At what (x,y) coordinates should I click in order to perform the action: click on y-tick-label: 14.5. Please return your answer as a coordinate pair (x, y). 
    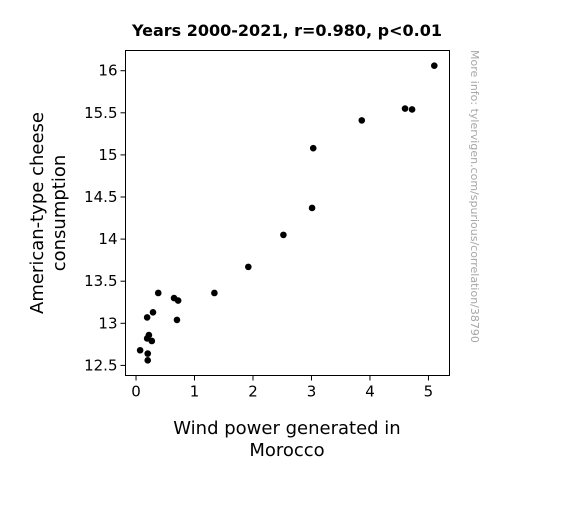
    Looking at the image, I should click on (100, 197).